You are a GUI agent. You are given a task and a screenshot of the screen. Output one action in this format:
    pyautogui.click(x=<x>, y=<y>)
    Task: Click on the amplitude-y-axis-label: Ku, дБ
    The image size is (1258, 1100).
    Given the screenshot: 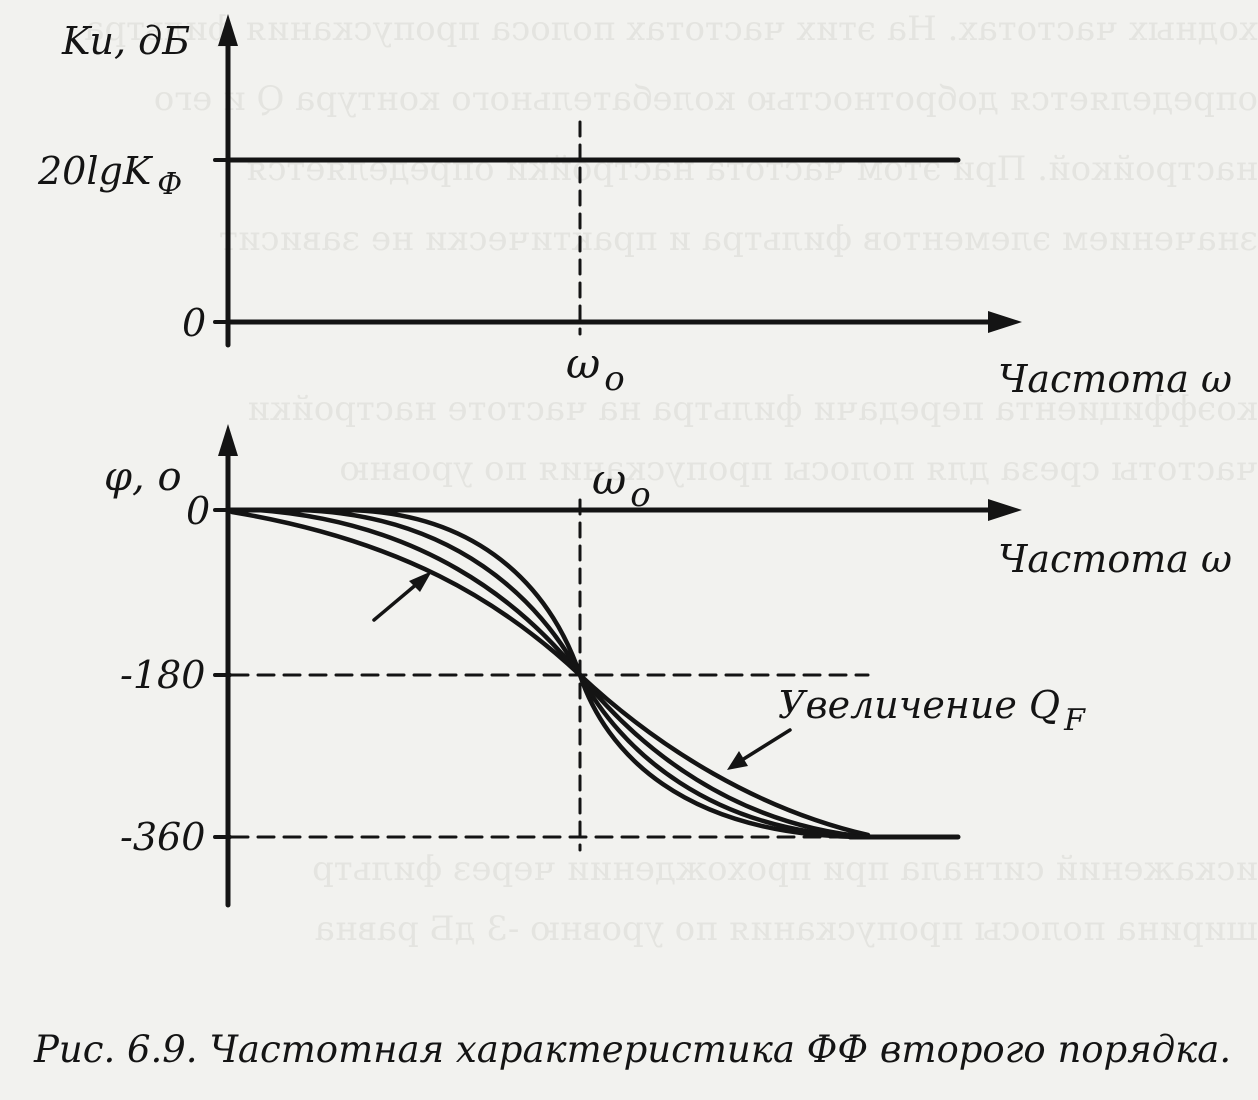 What is the action you would take?
    pyautogui.click(x=125, y=41)
    